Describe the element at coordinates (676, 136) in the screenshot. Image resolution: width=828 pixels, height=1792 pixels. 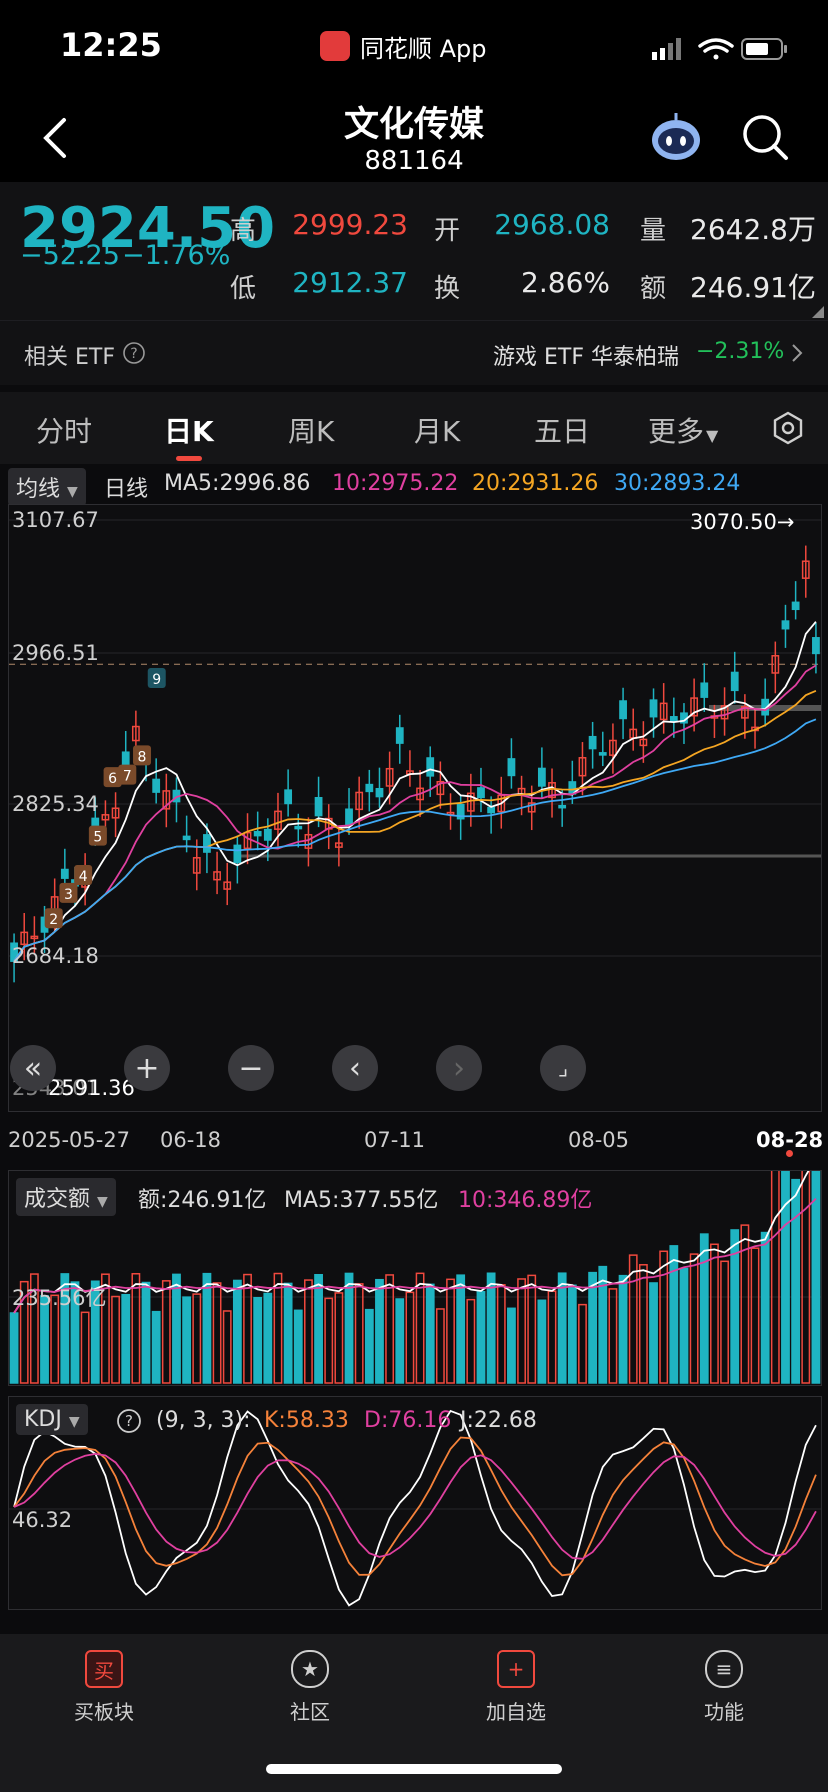
I see `robot-assistant-icon` at that location.